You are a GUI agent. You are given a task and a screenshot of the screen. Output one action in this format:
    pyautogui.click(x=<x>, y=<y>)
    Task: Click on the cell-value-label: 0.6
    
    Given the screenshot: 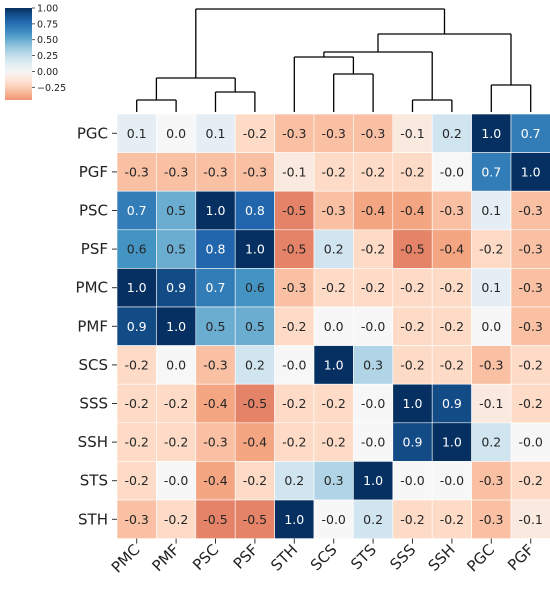 What is the action you would take?
    pyautogui.click(x=137, y=249)
    